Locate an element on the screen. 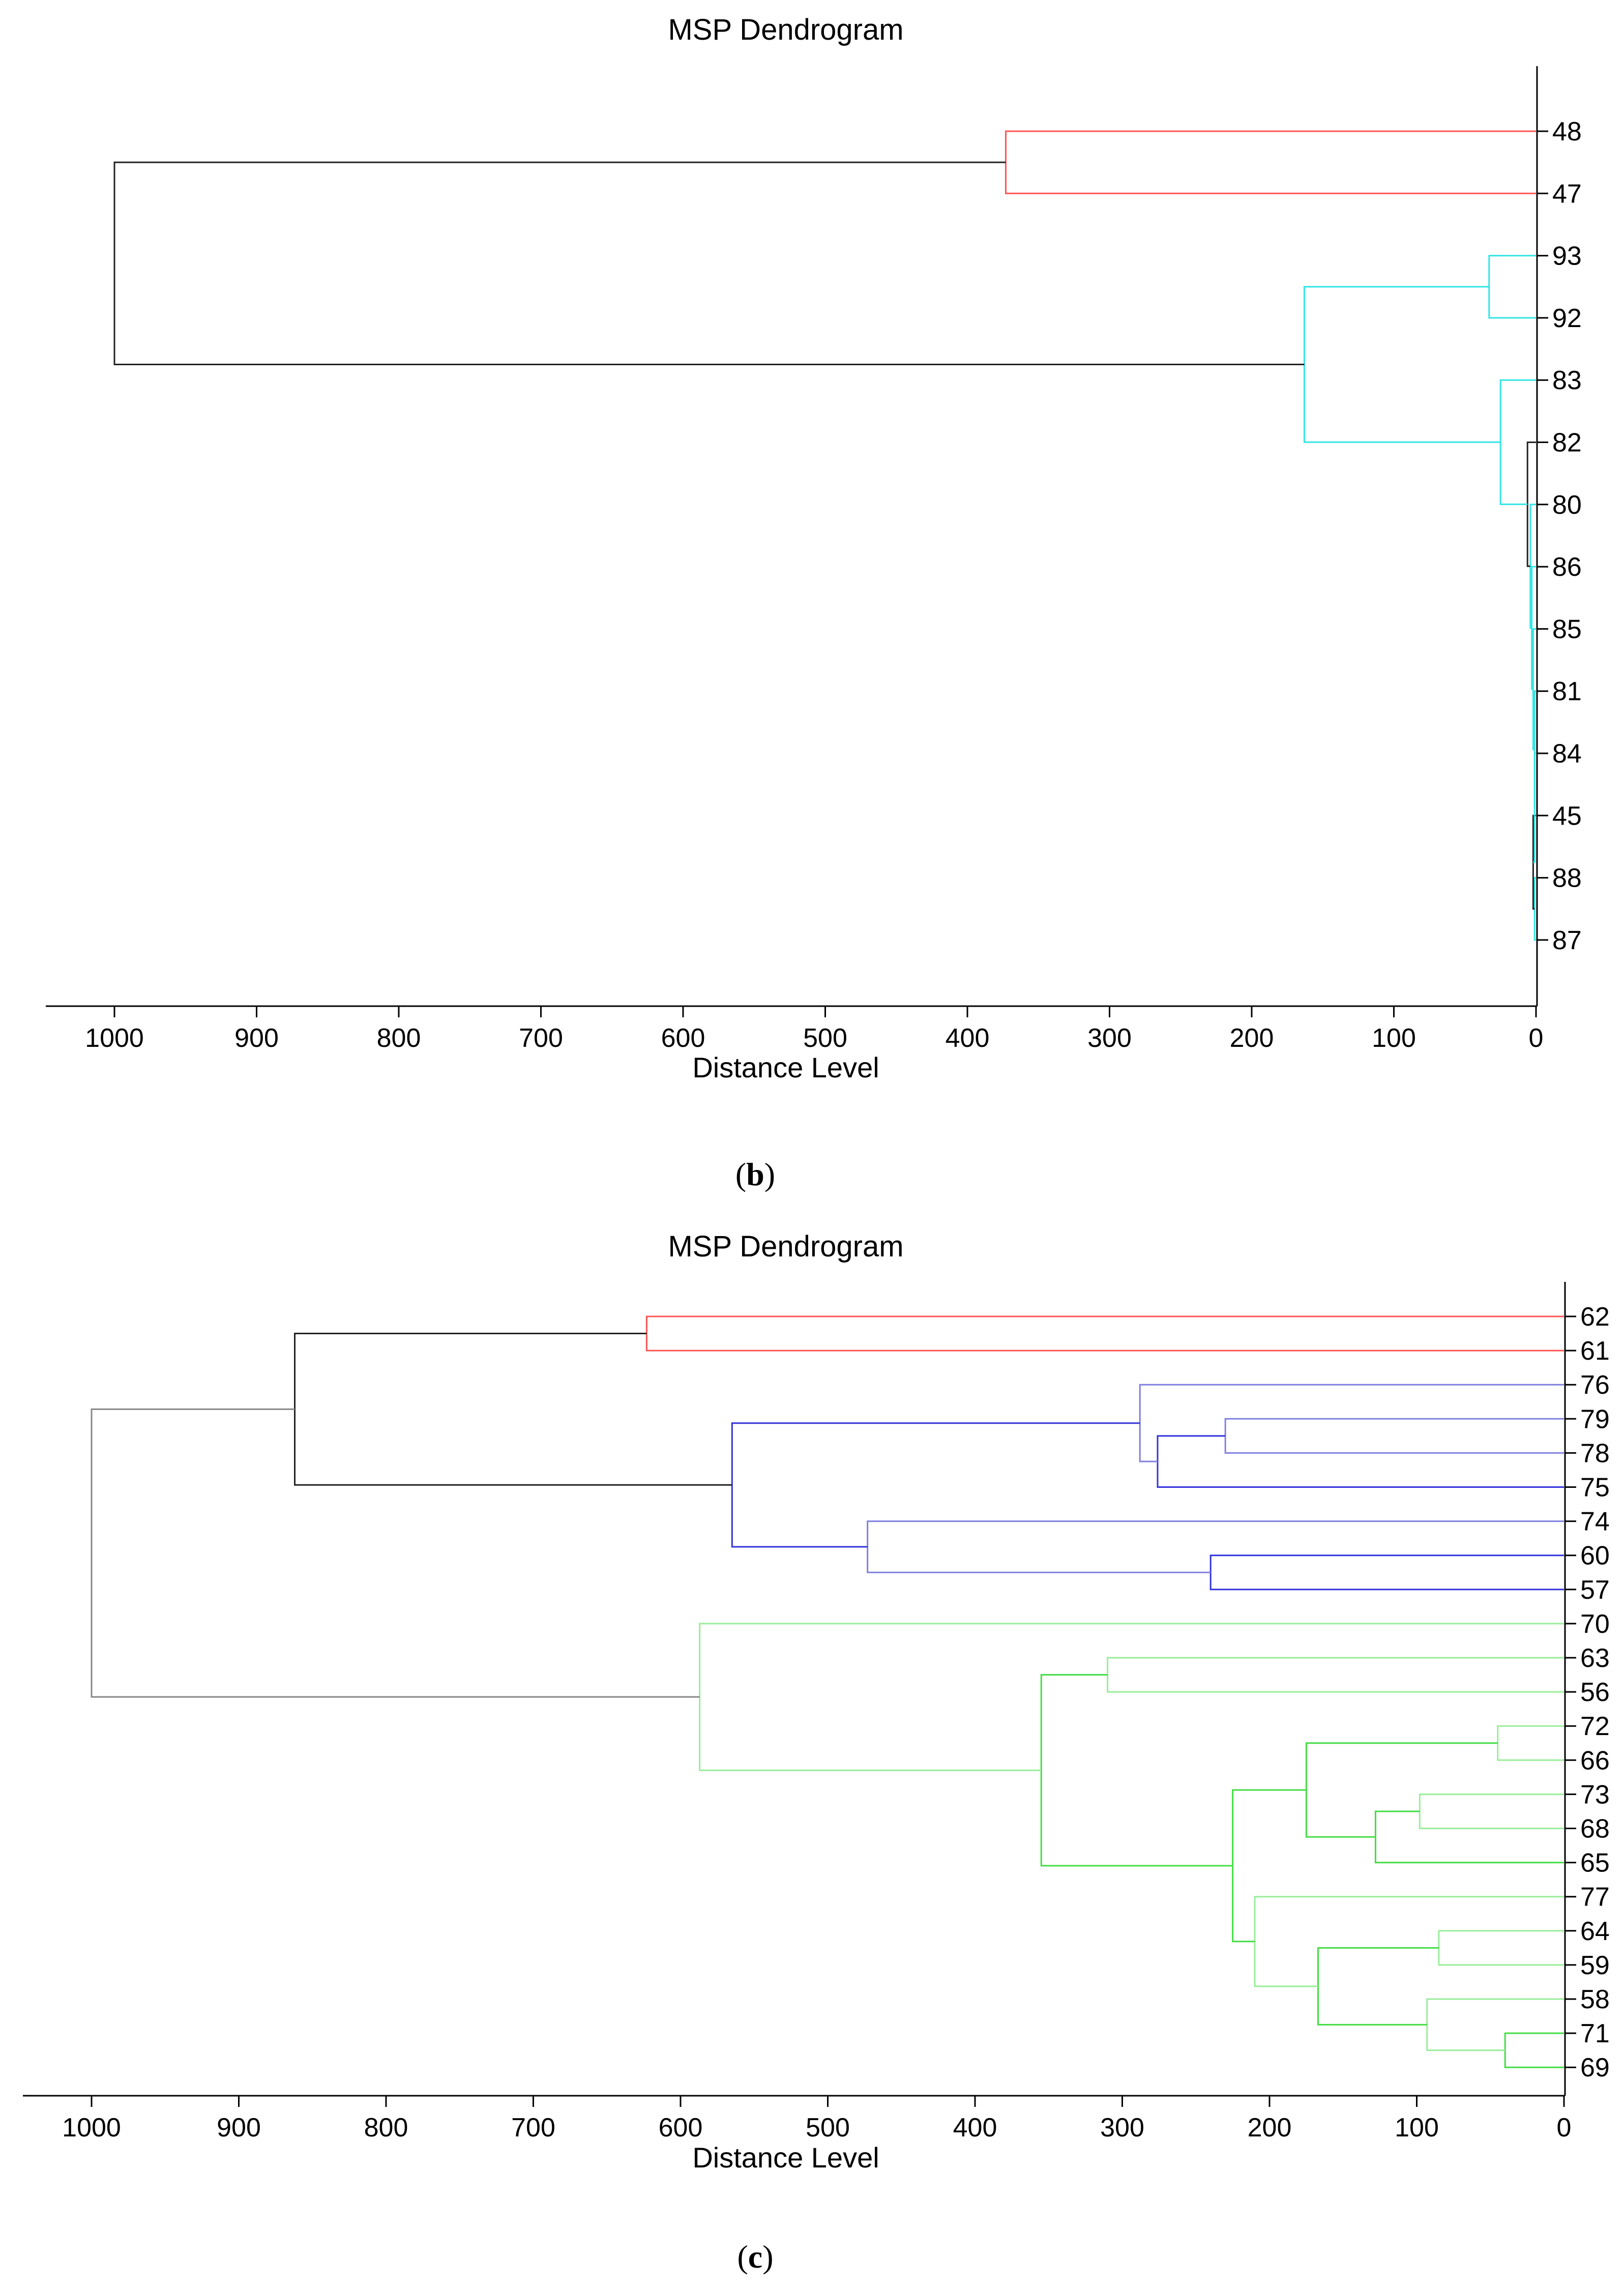 Image resolution: width=1624 pixels, height=2288 pixels. dendrogram-link-m1 is located at coordinates (1534, 909).